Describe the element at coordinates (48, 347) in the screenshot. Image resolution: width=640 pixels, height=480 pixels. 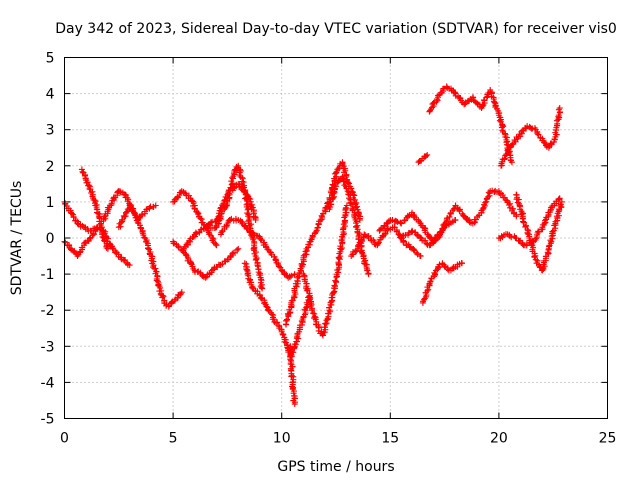
I see `y-tick-label: -3` at that location.